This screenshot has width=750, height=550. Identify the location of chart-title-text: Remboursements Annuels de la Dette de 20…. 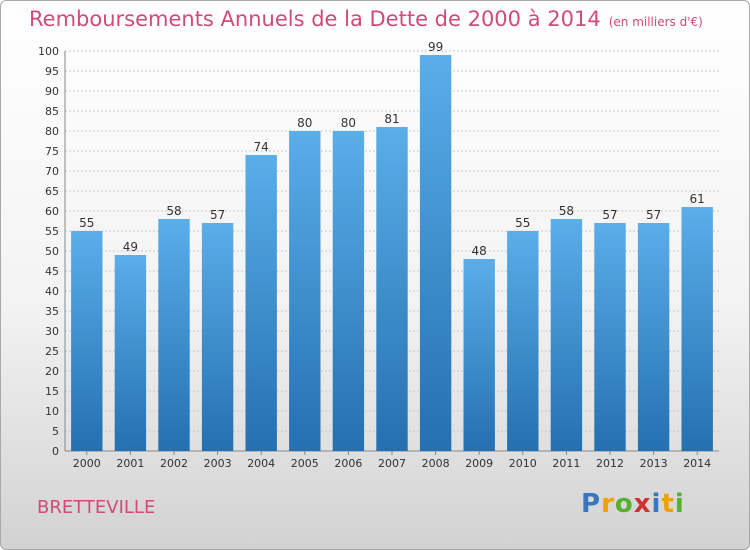
(315, 19).